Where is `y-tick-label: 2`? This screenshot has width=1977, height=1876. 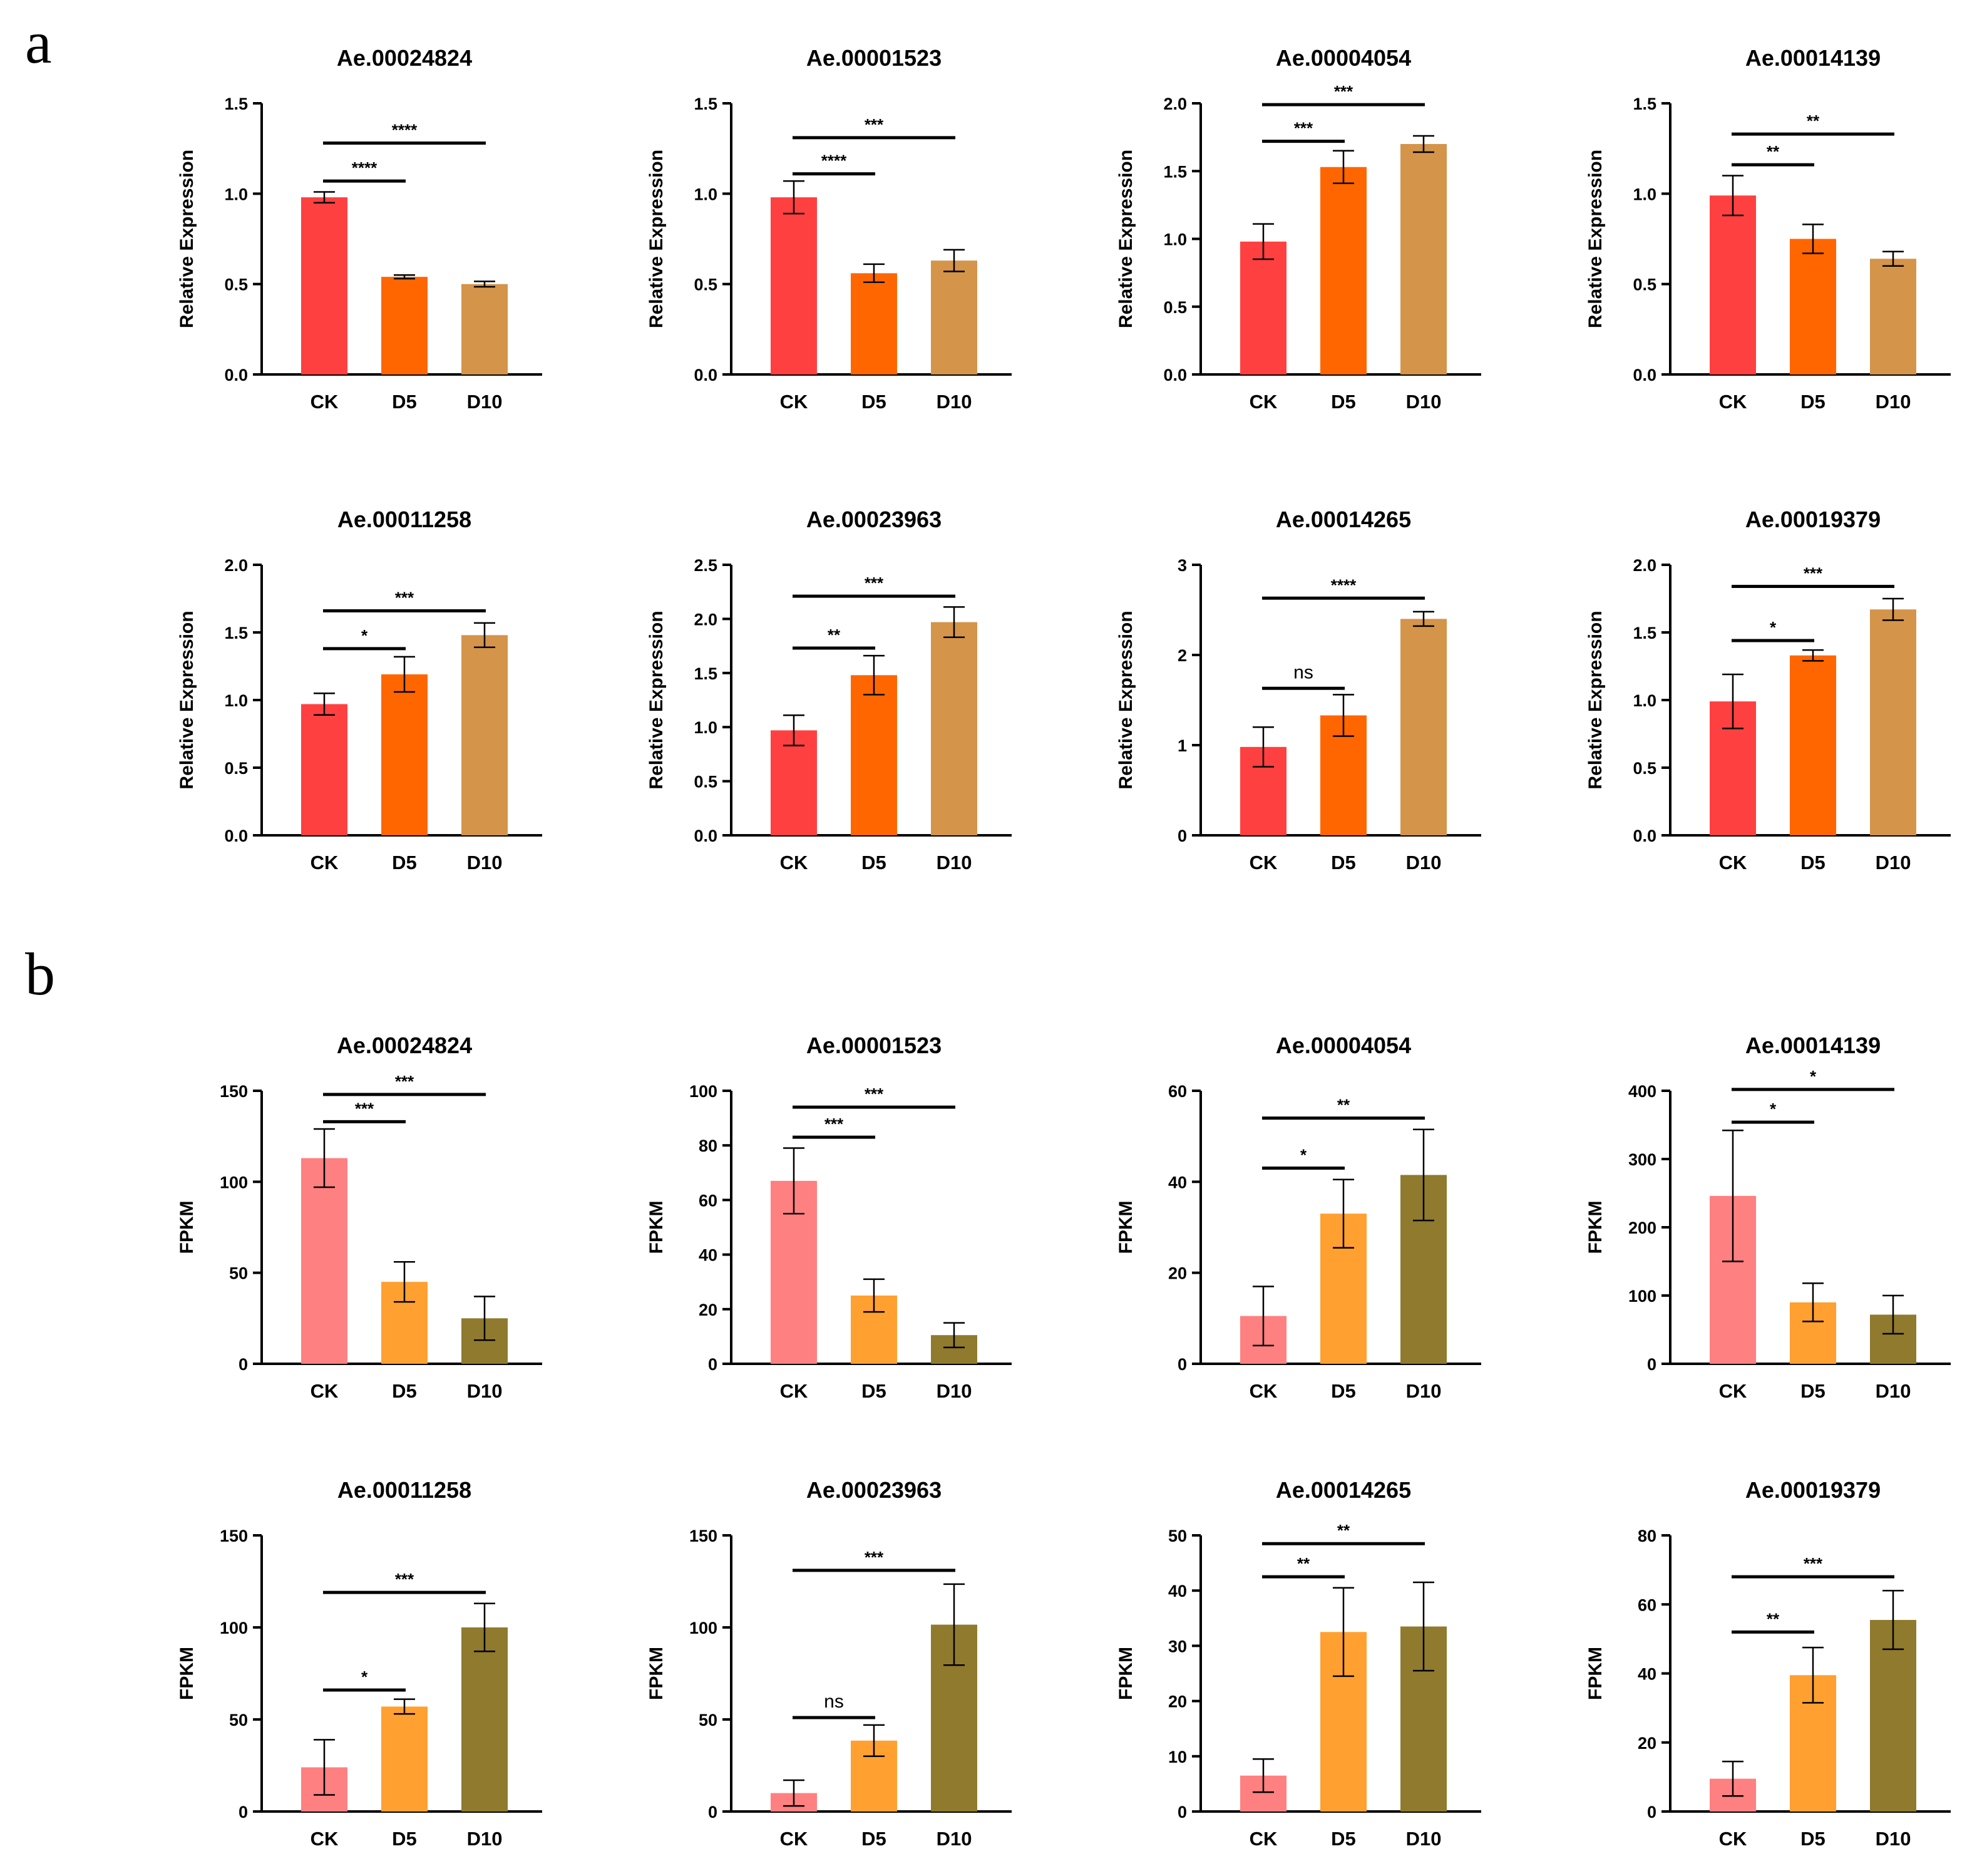 y-tick-label: 2 is located at coordinates (1182, 655).